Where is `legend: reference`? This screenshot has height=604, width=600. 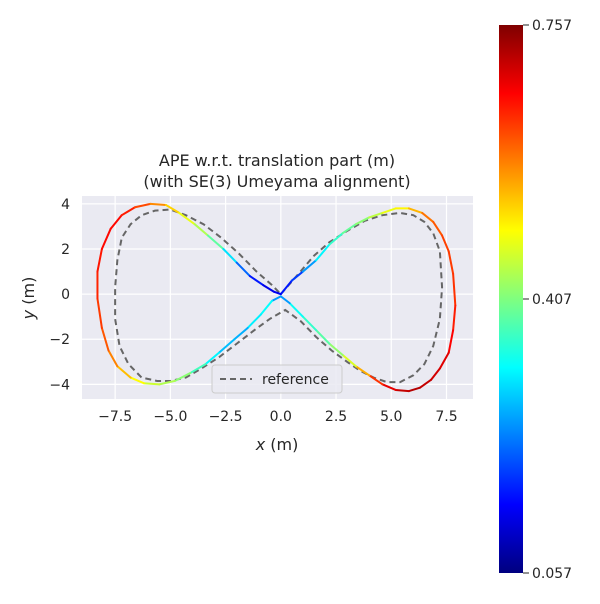 legend: reference is located at coordinates (277, 379).